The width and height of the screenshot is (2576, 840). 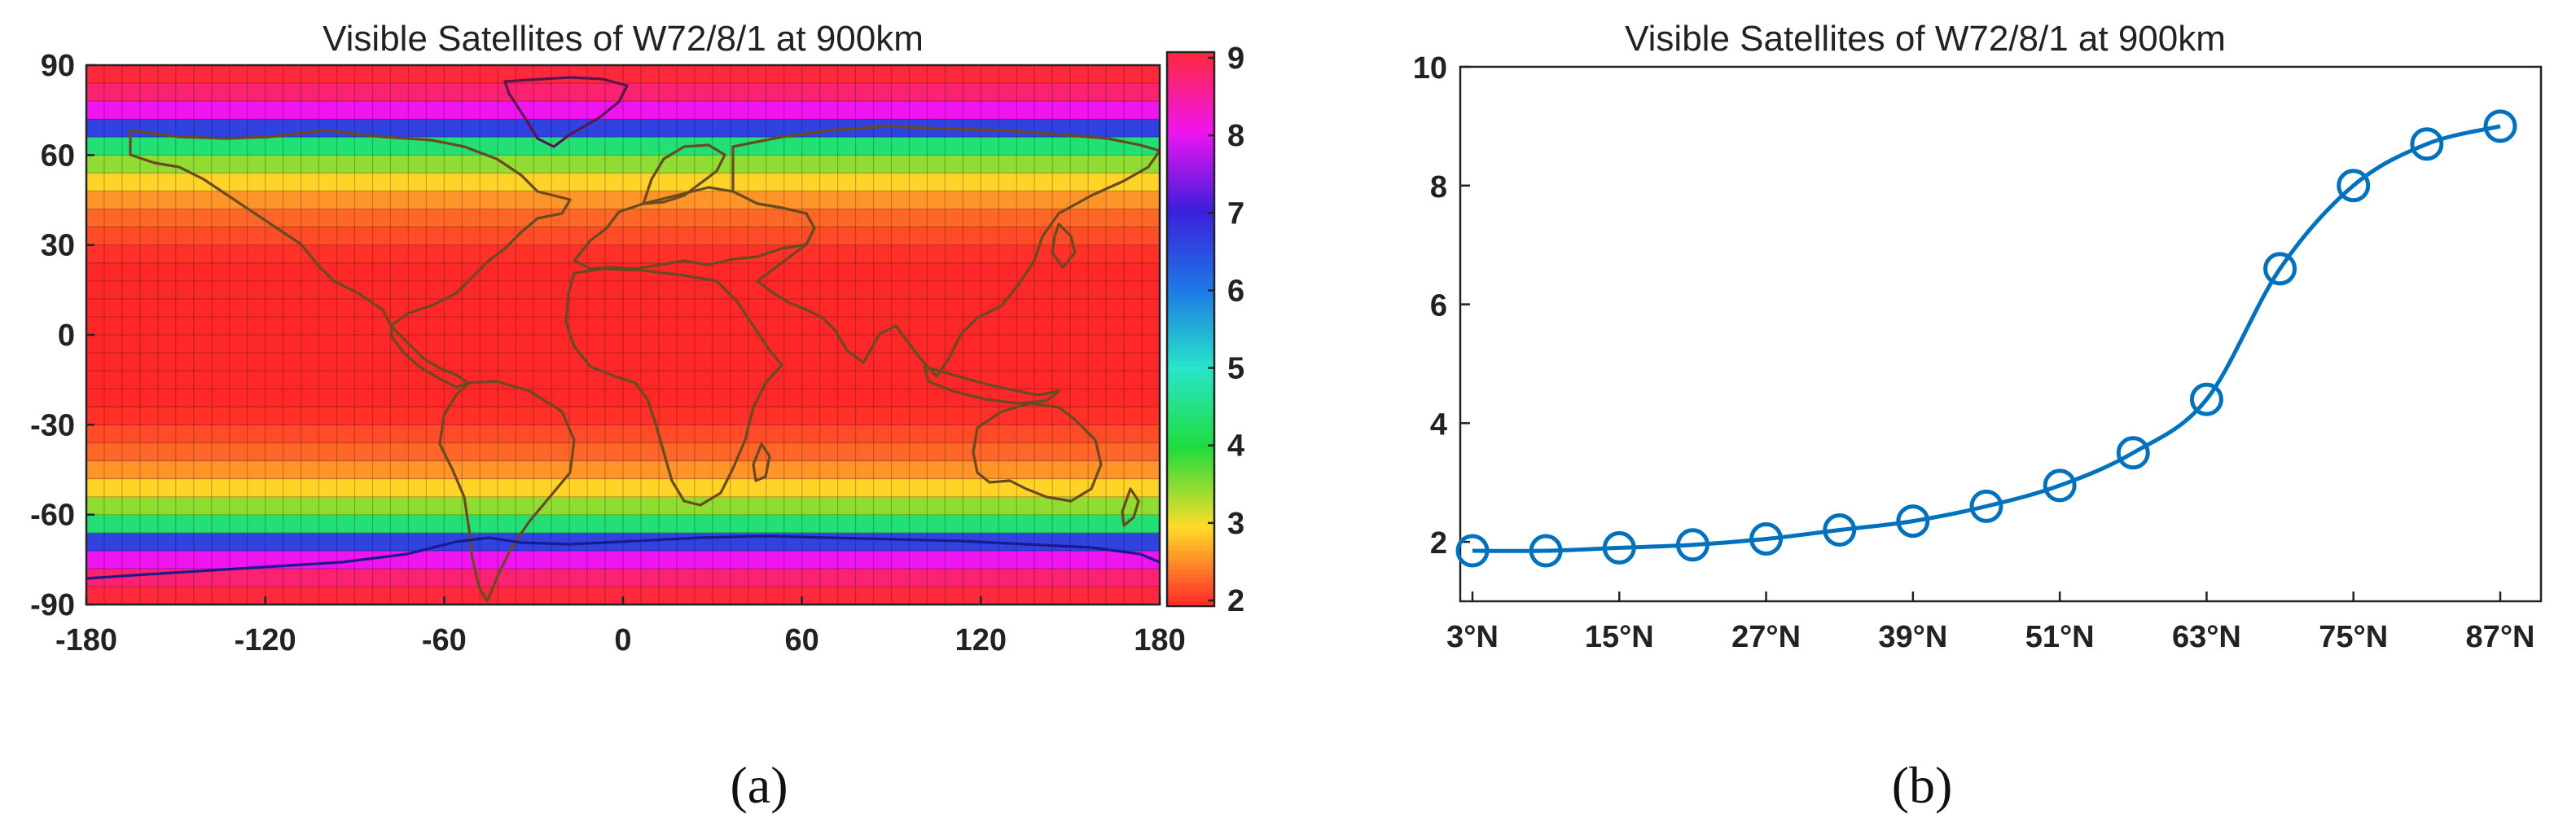 I want to click on line-y-tick-label: 6, so click(x=1438, y=306).